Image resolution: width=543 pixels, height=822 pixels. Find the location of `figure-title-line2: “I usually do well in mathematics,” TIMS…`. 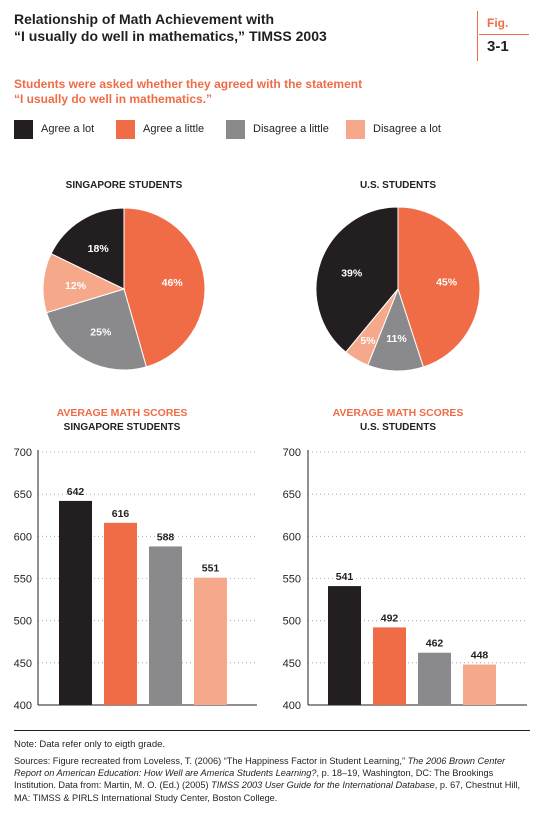

figure-title-line2: “I usually do well in mathematics,” TIMS… is located at coordinates (170, 36).